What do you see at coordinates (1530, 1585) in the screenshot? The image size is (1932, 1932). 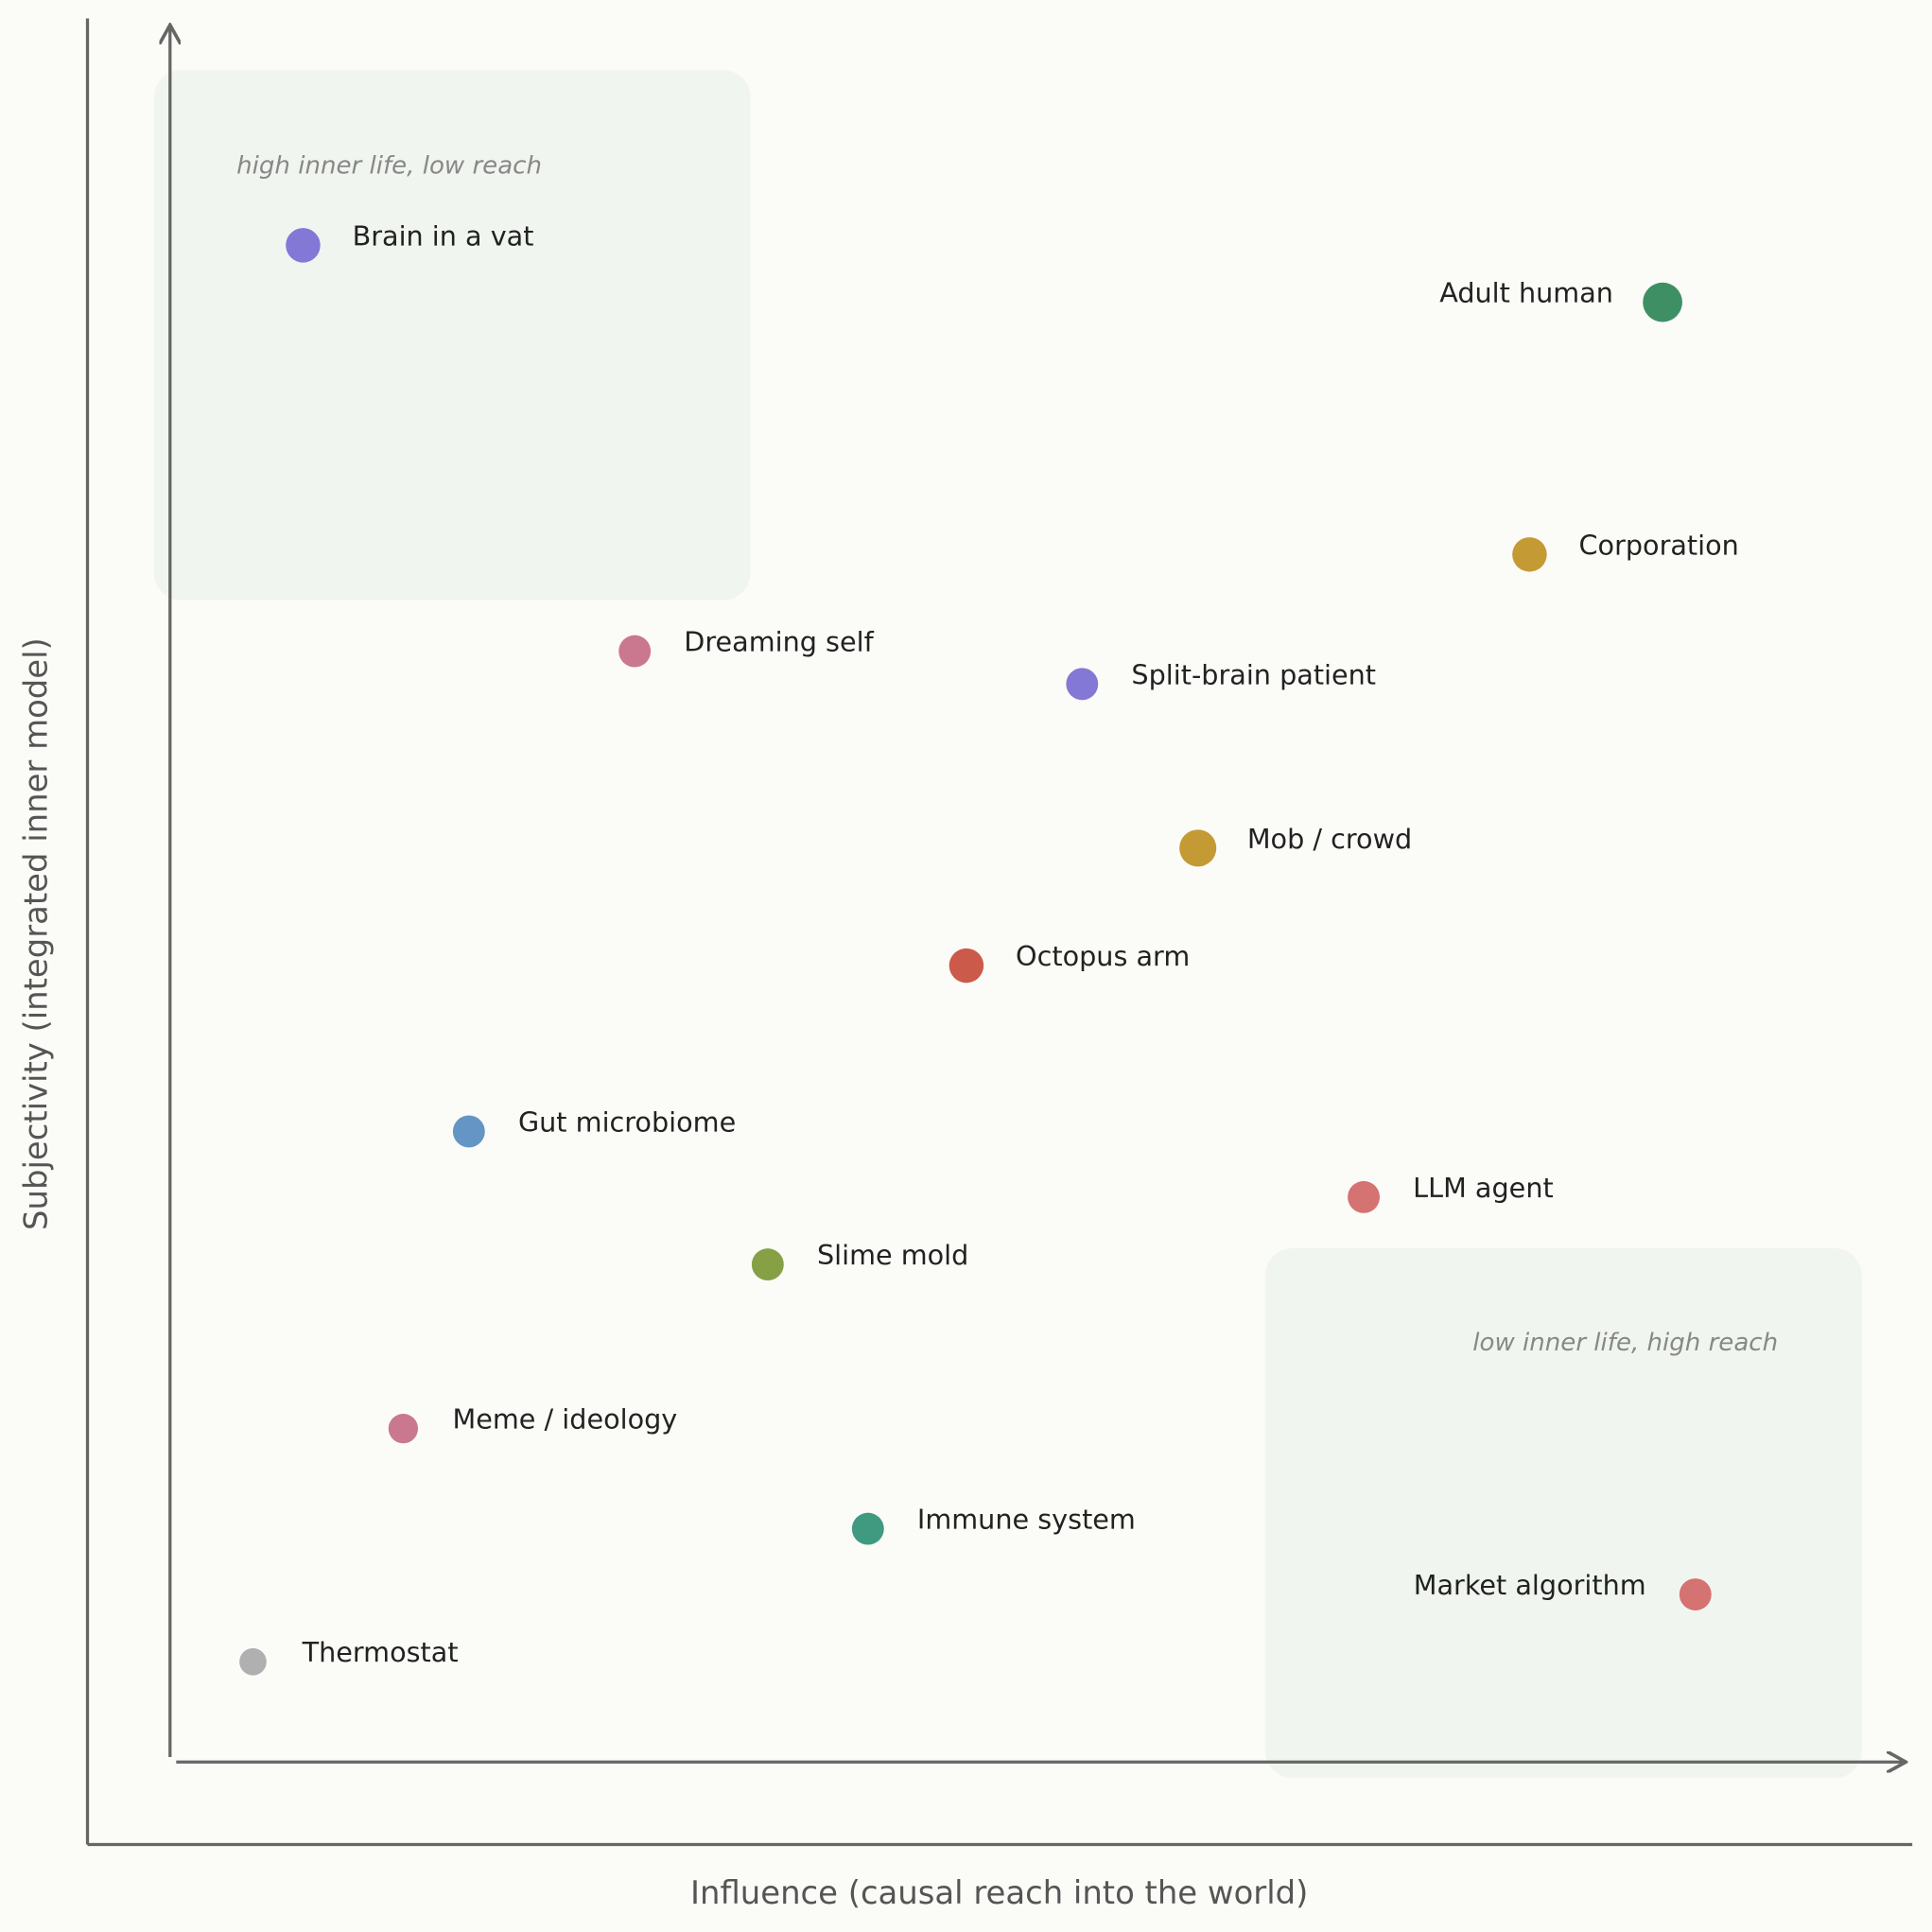 I see `data-point-label: Market algorithm` at bounding box center [1530, 1585].